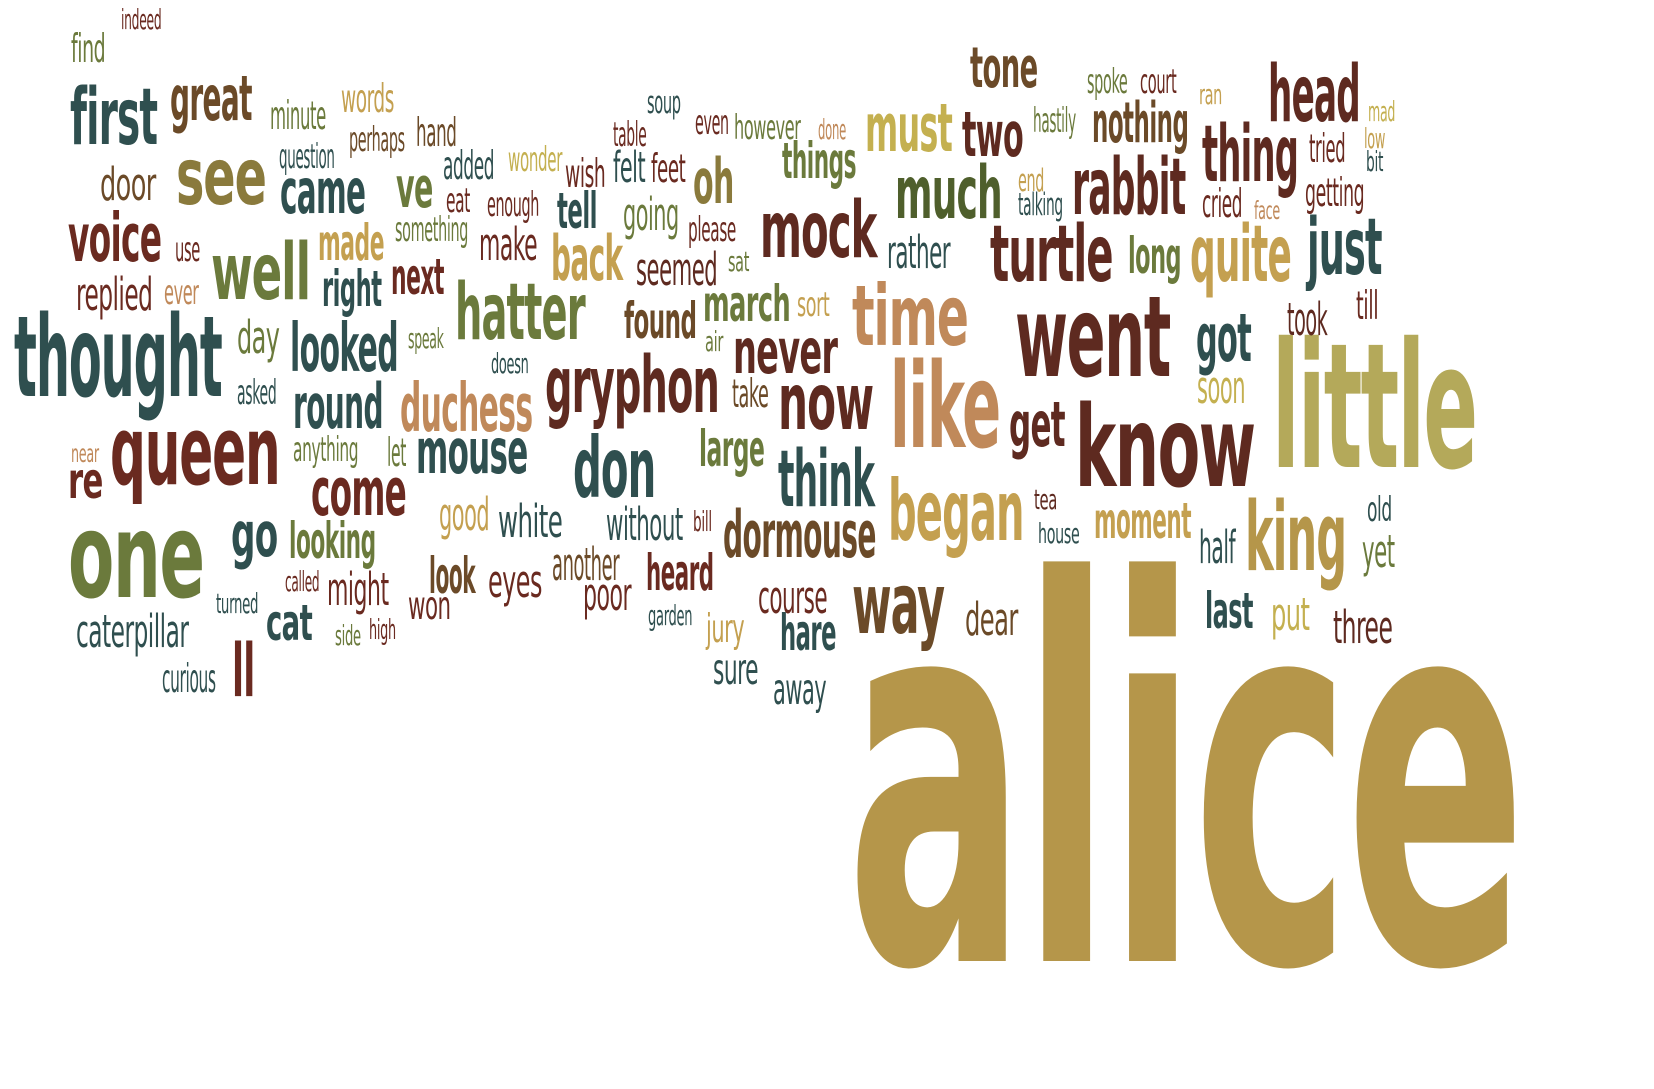 The image size is (1654, 1089). What do you see at coordinates (714, 341) in the screenshot?
I see `word-air: air` at bounding box center [714, 341].